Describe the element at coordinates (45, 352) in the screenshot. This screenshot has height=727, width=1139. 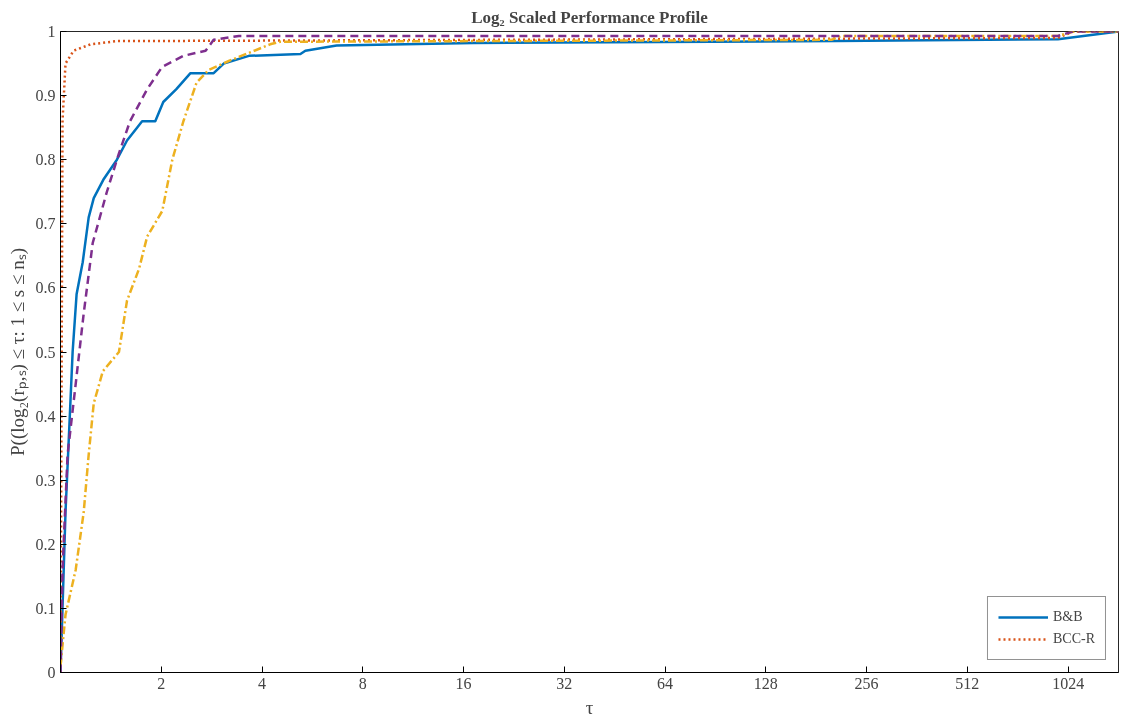
I see `y-tick-label: 0.5` at that location.